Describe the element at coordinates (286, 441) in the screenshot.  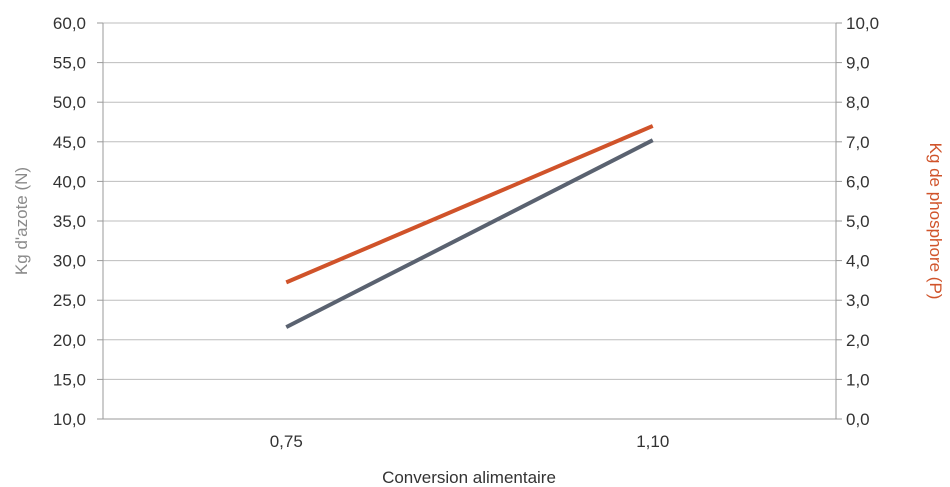
I see `x-tick-label: 0,75` at that location.